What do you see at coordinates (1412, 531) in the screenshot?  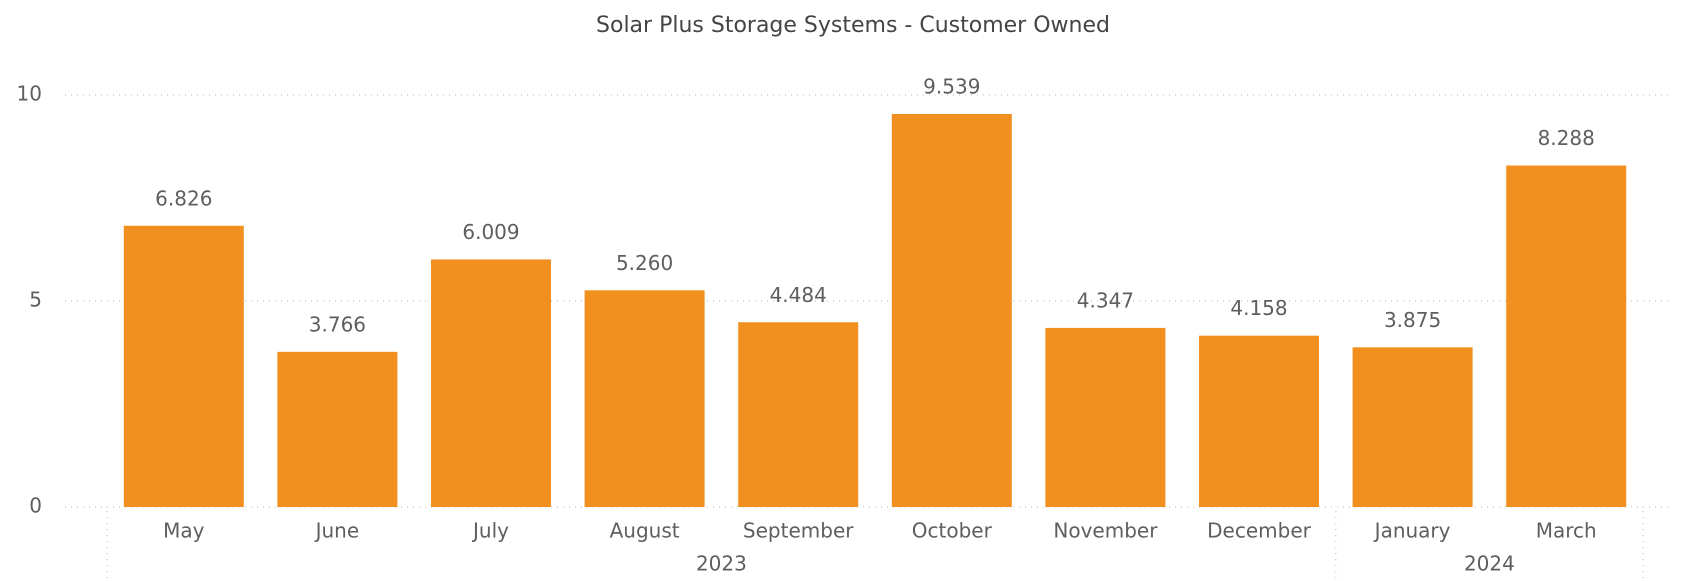 I see `x-tick-label: January` at bounding box center [1412, 531].